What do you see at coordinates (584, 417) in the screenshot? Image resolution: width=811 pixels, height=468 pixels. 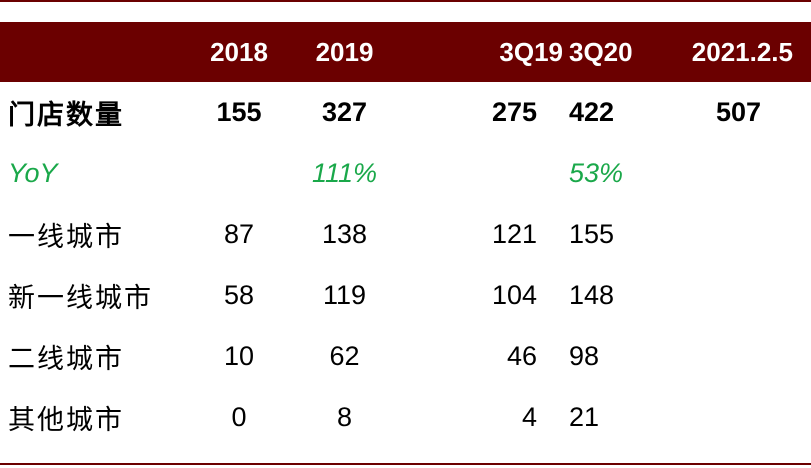 I see `table-cell: 21` at bounding box center [584, 417].